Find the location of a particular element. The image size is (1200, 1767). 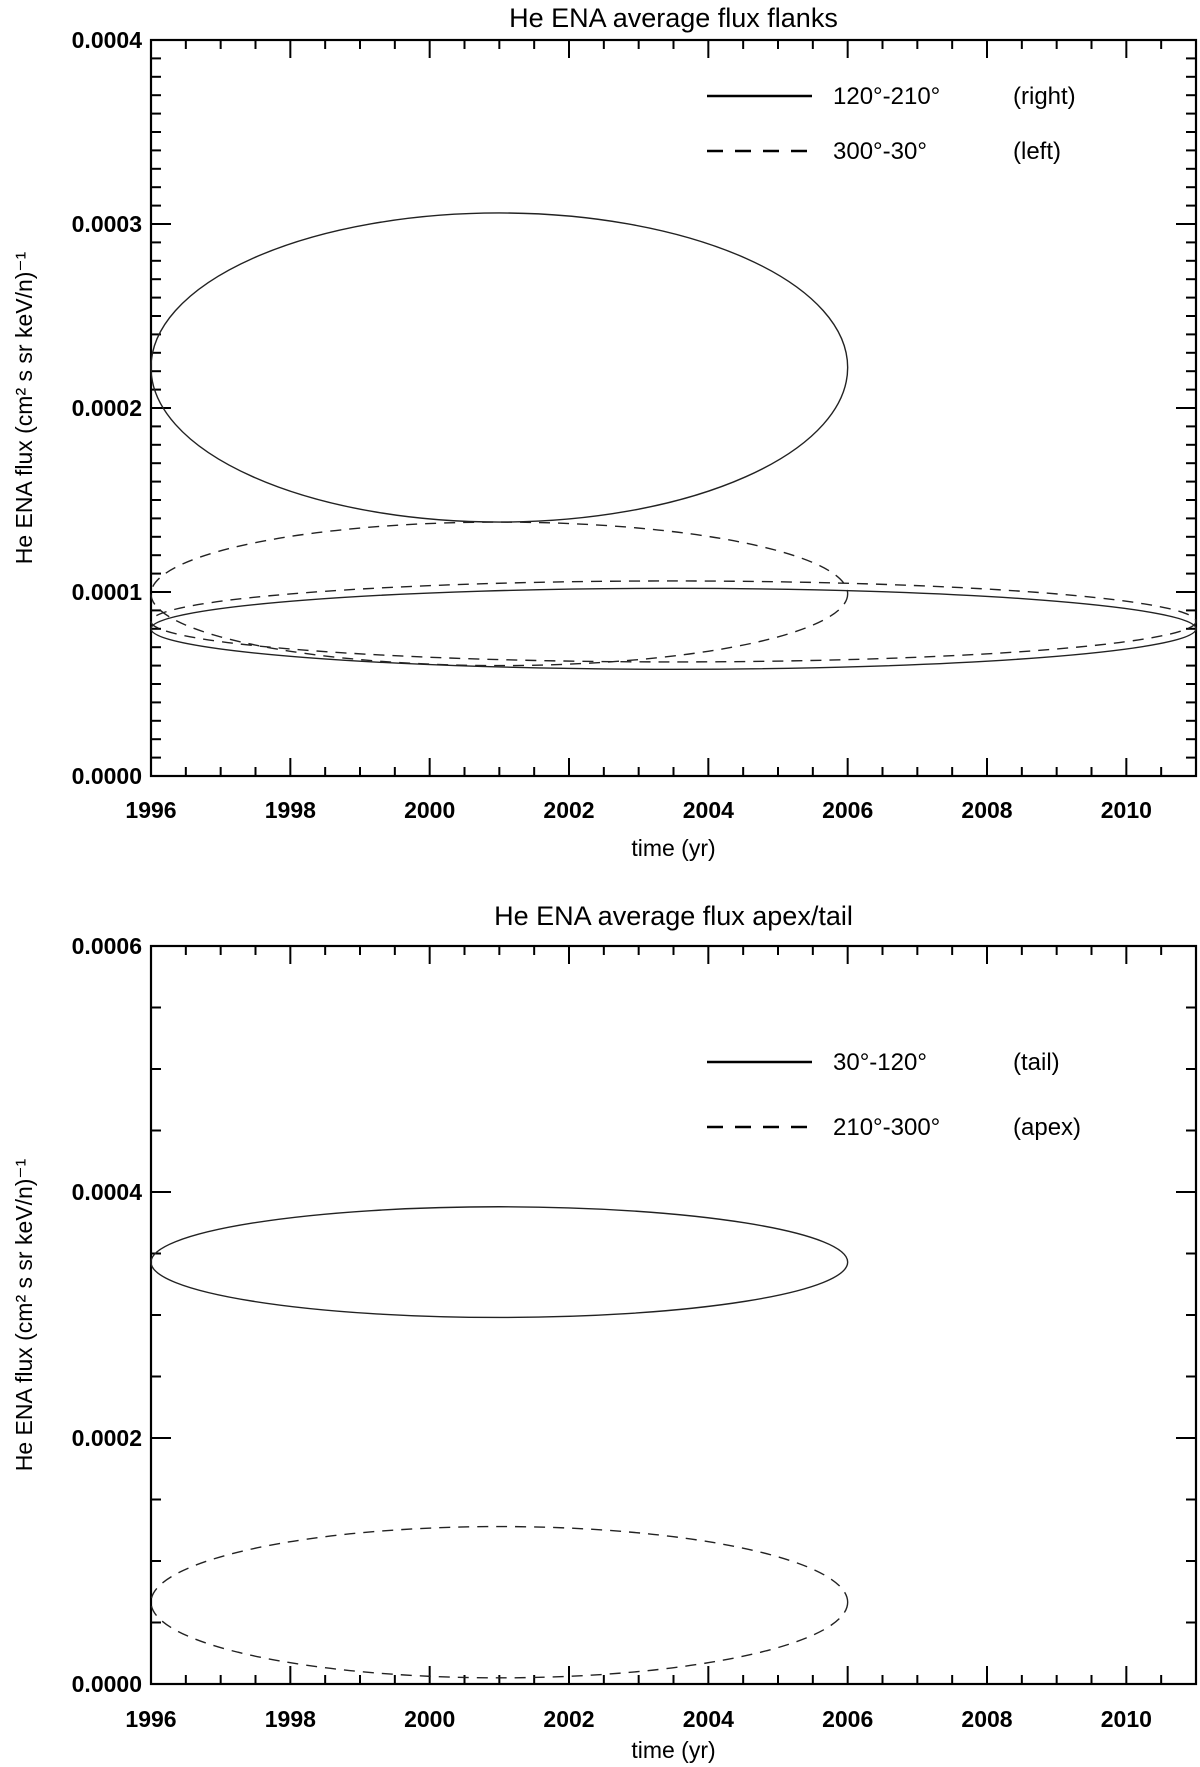

apex-tail-legend-label-1: 30°-120° is located at coordinates (880, 1062).